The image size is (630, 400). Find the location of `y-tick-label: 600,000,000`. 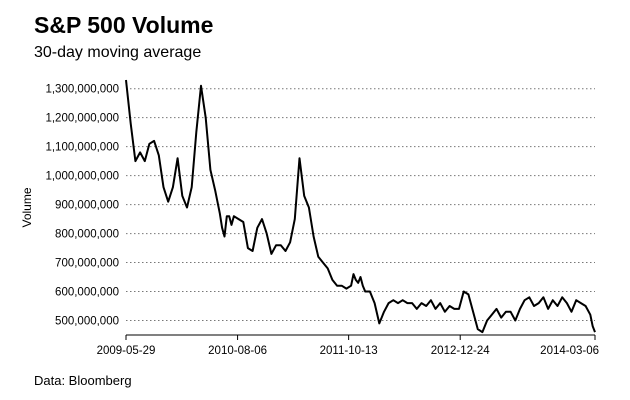

y-tick-label: 600,000,000 is located at coordinates (87, 293).